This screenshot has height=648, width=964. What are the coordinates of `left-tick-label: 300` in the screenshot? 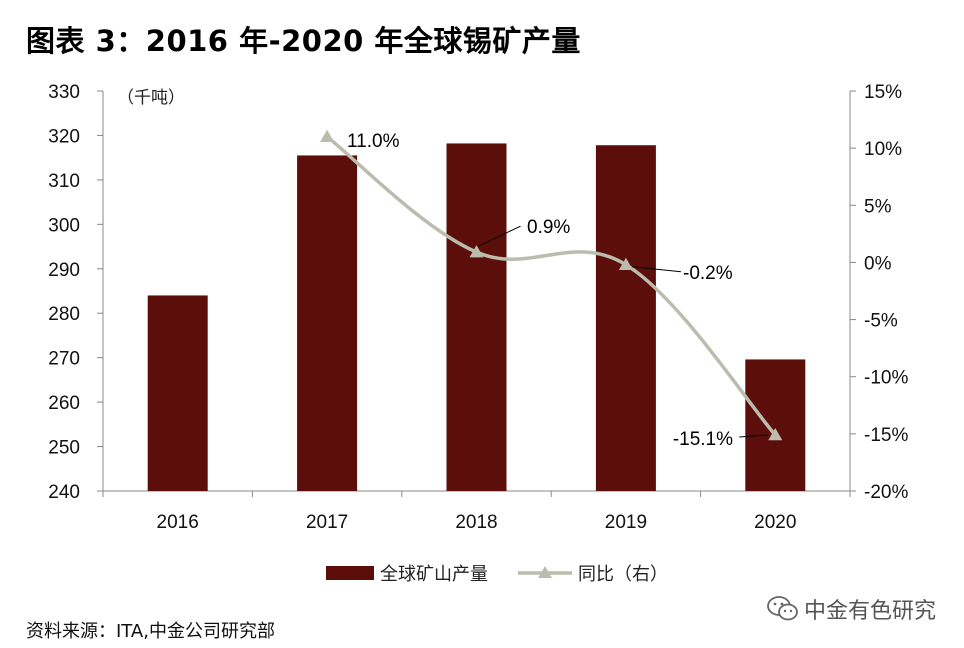 It's located at (64, 225).